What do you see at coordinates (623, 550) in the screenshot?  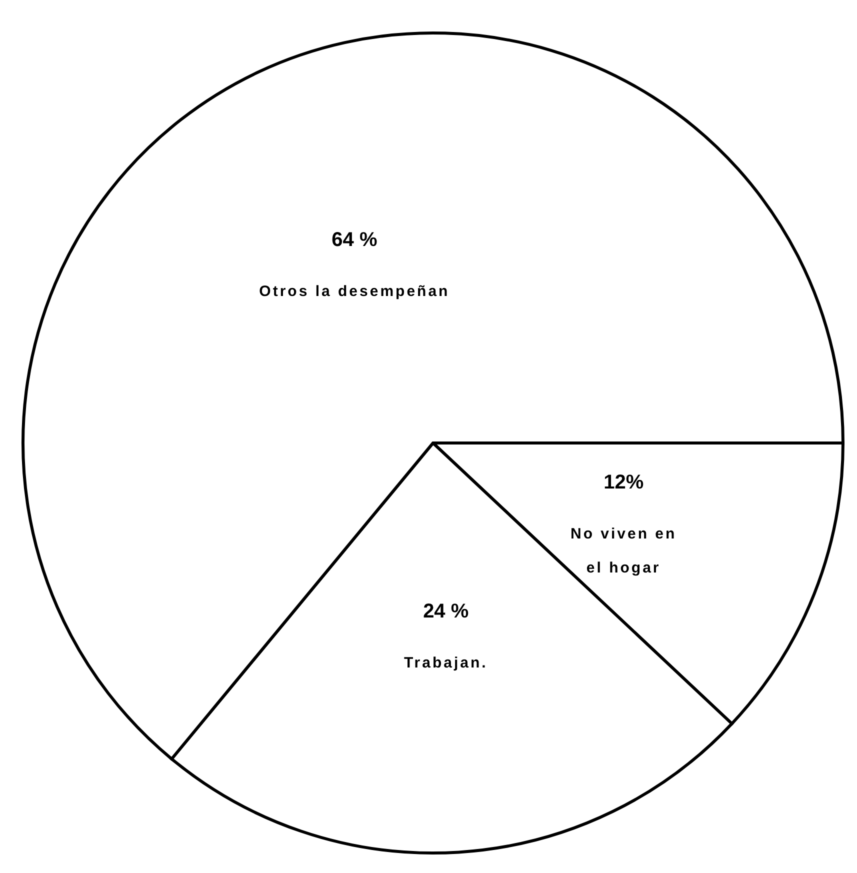 I see `slice-label: No viven en el hogar` at bounding box center [623, 550].